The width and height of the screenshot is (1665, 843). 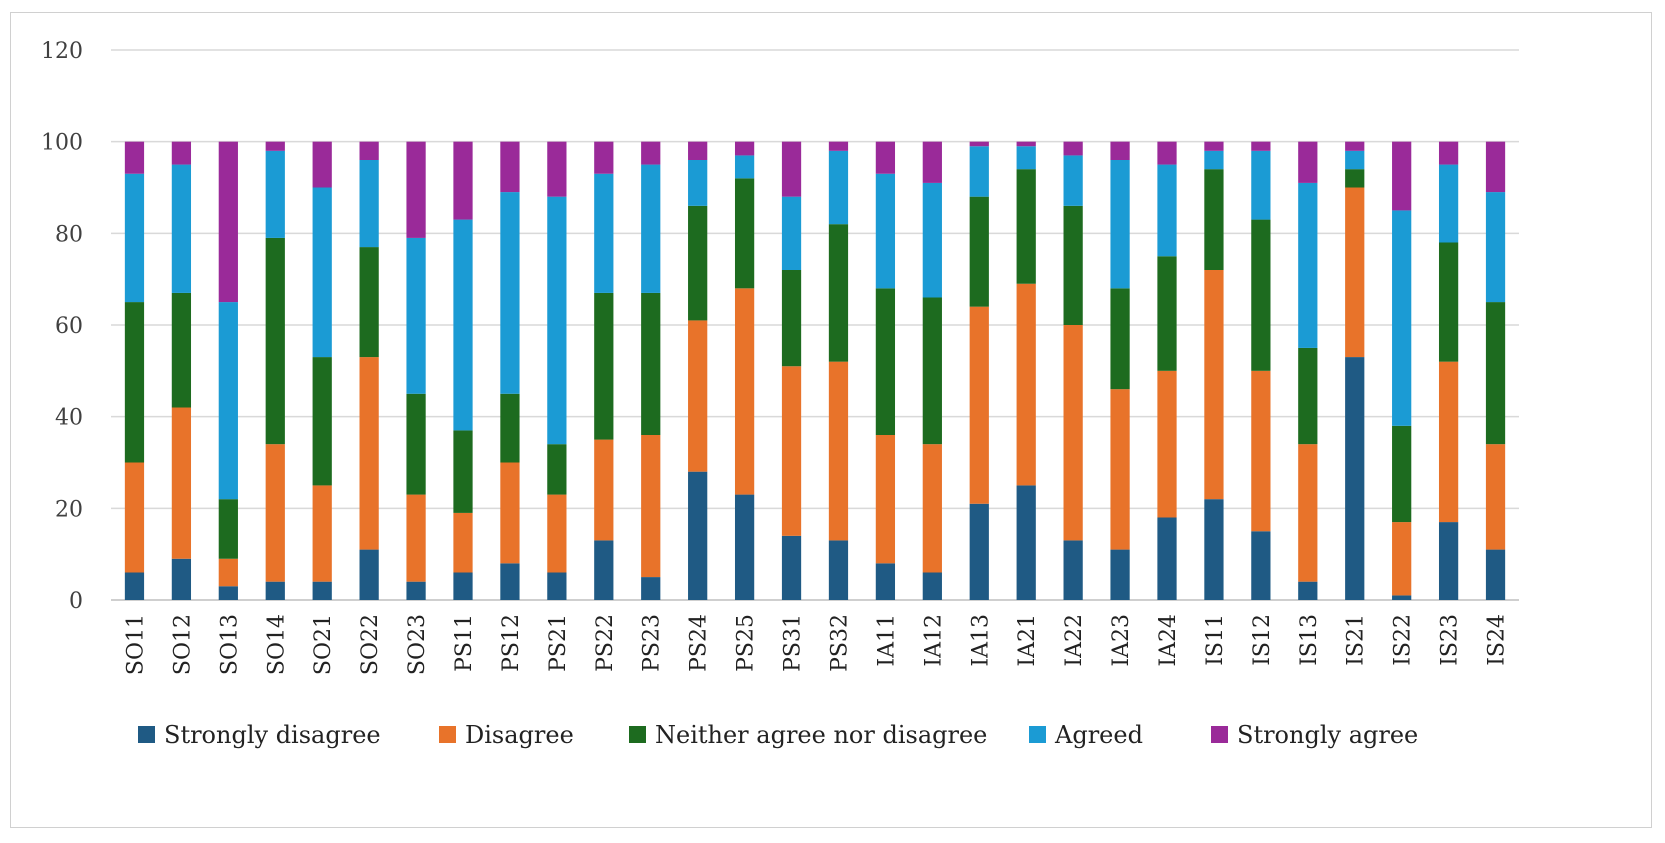 What do you see at coordinates (1450, 640) in the screenshot?
I see `x-category-label: IS23` at bounding box center [1450, 640].